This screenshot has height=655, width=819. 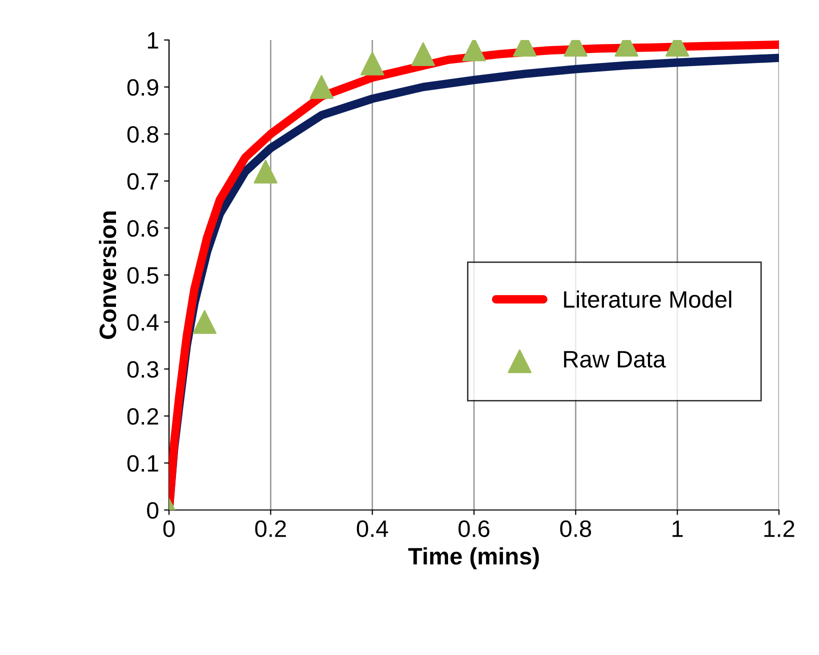 What do you see at coordinates (153, 40) in the screenshot?
I see `y-tick-label: 1` at bounding box center [153, 40].